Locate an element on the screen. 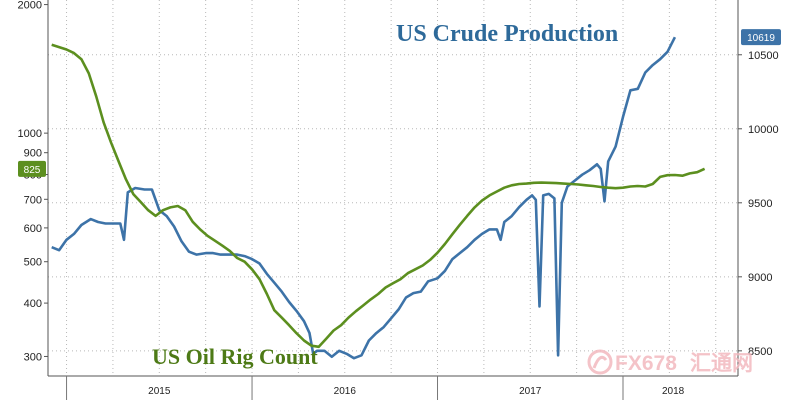  x-tick-label: 2016 is located at coordinates (345, 391).